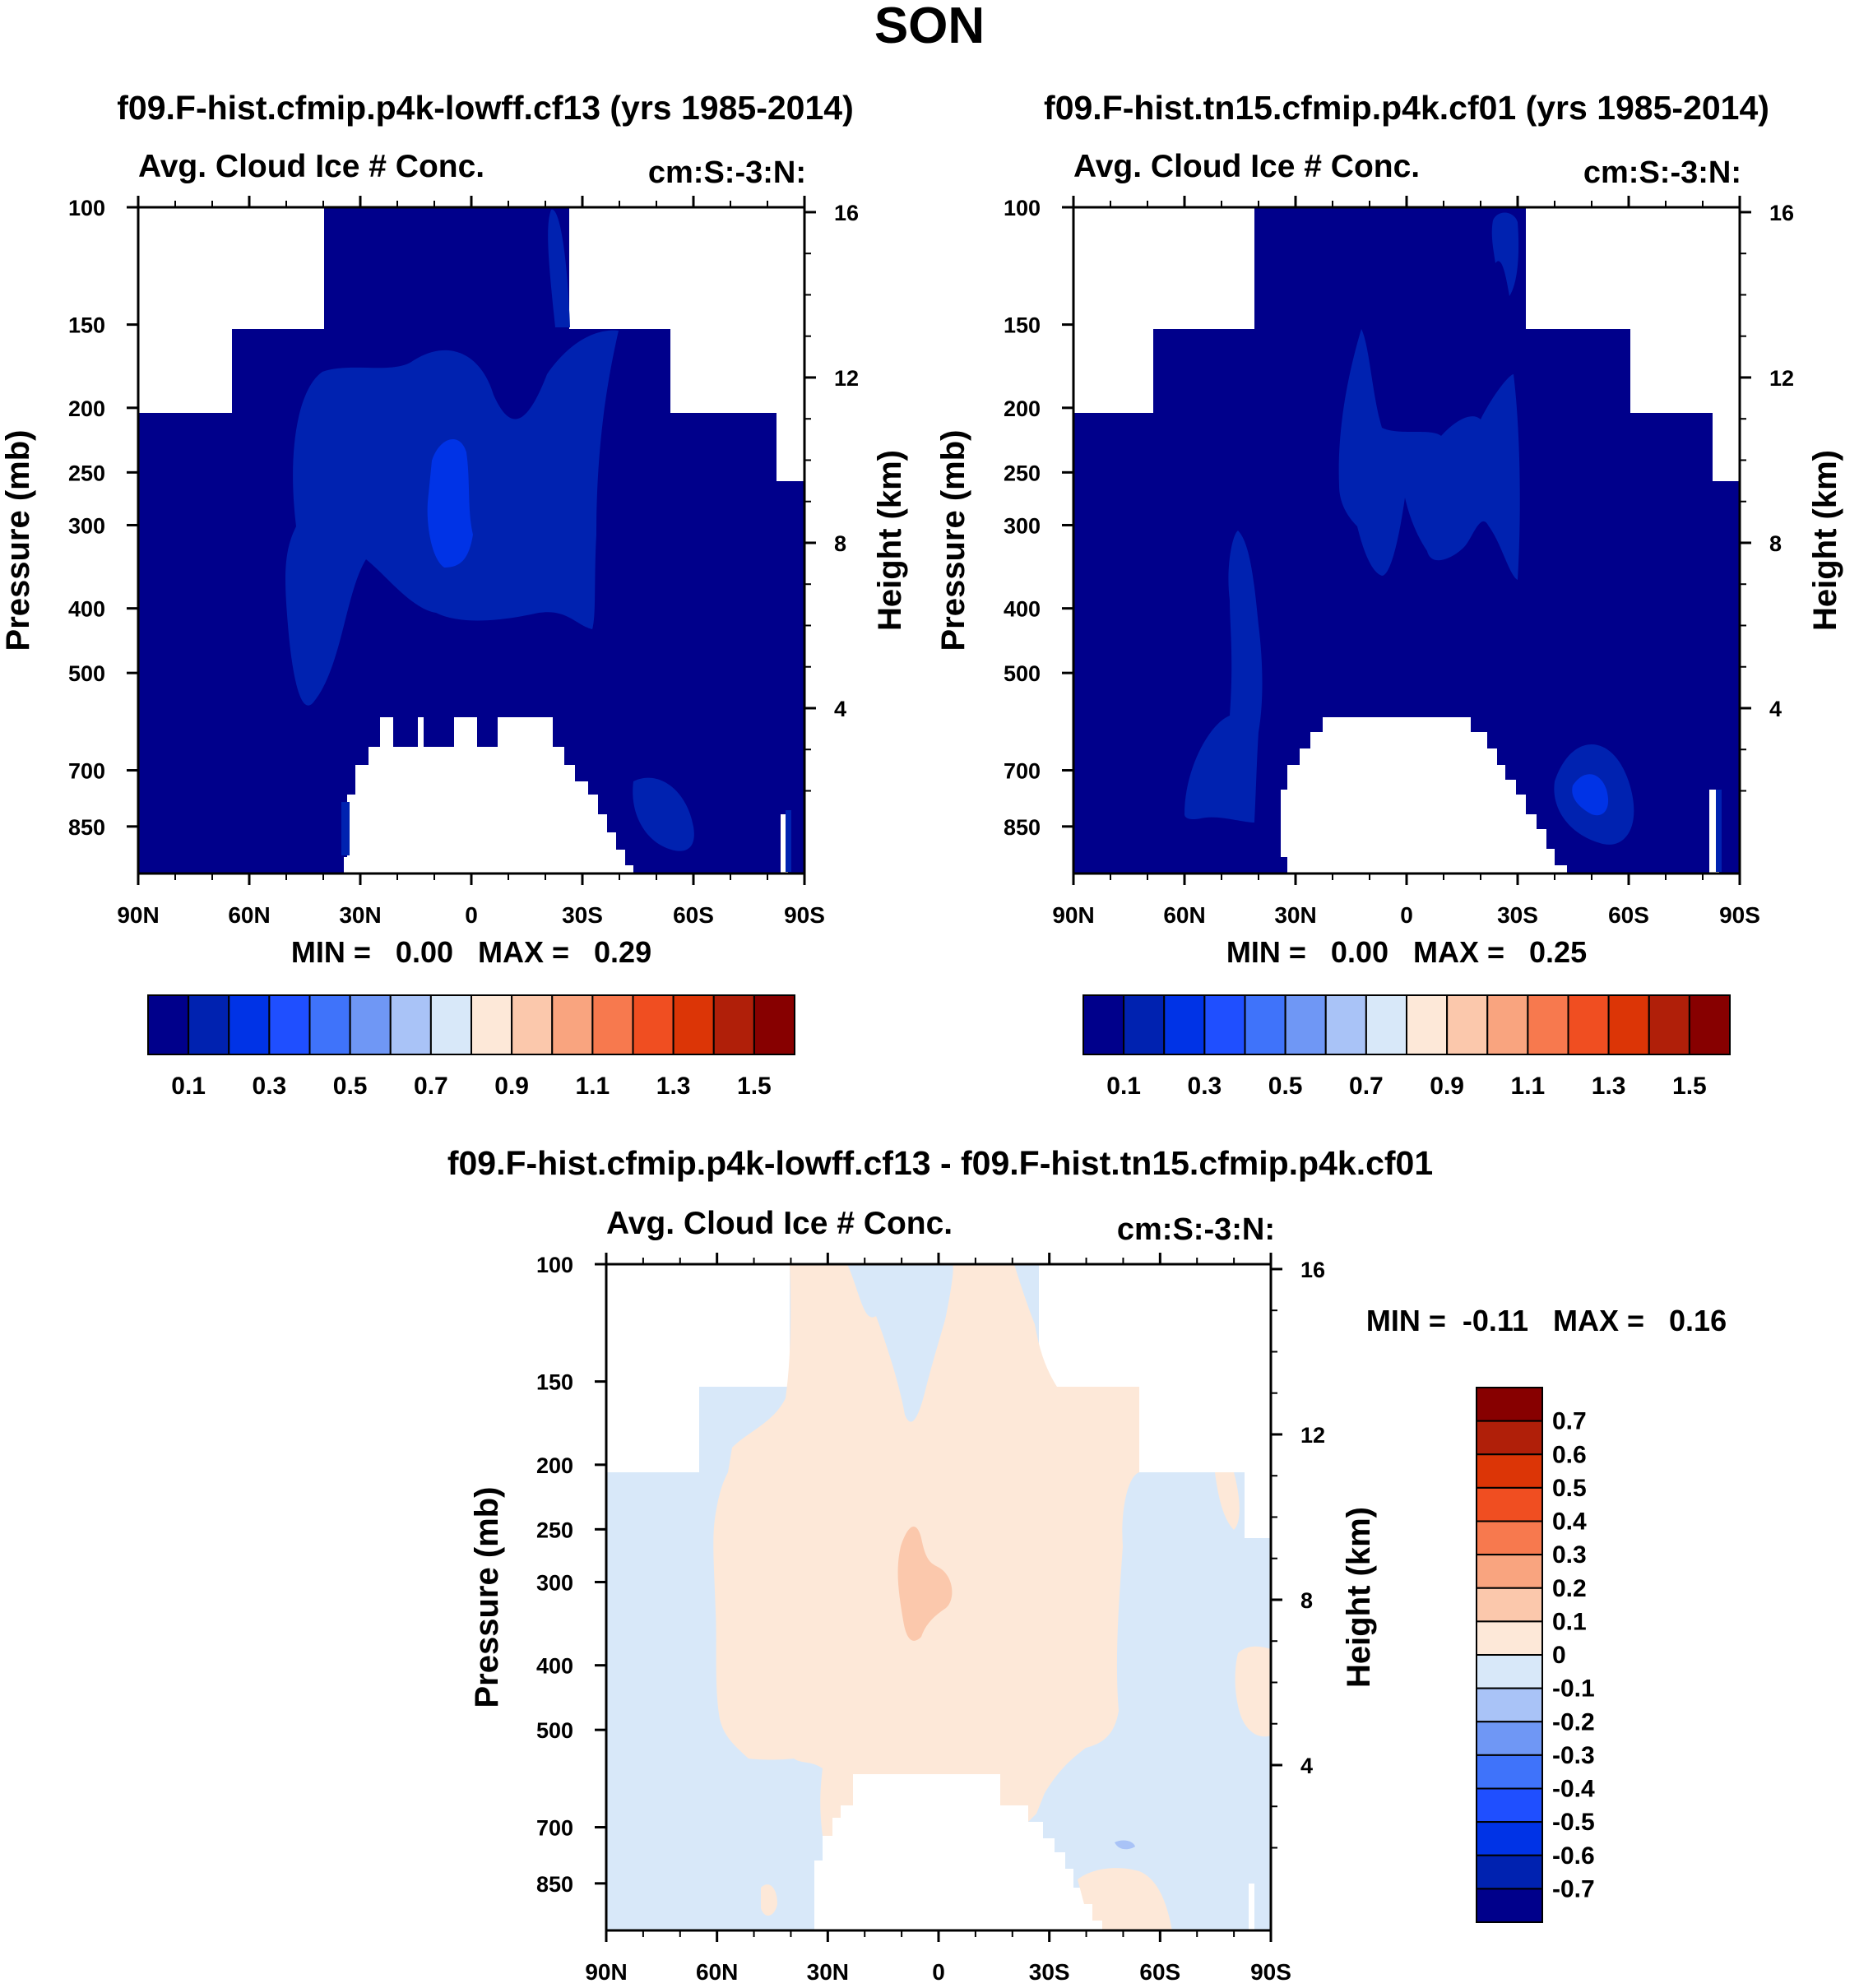 This screenshot has height=1988, width=1859. I want to click on y-tick-label: 400, so click(1022, 610).